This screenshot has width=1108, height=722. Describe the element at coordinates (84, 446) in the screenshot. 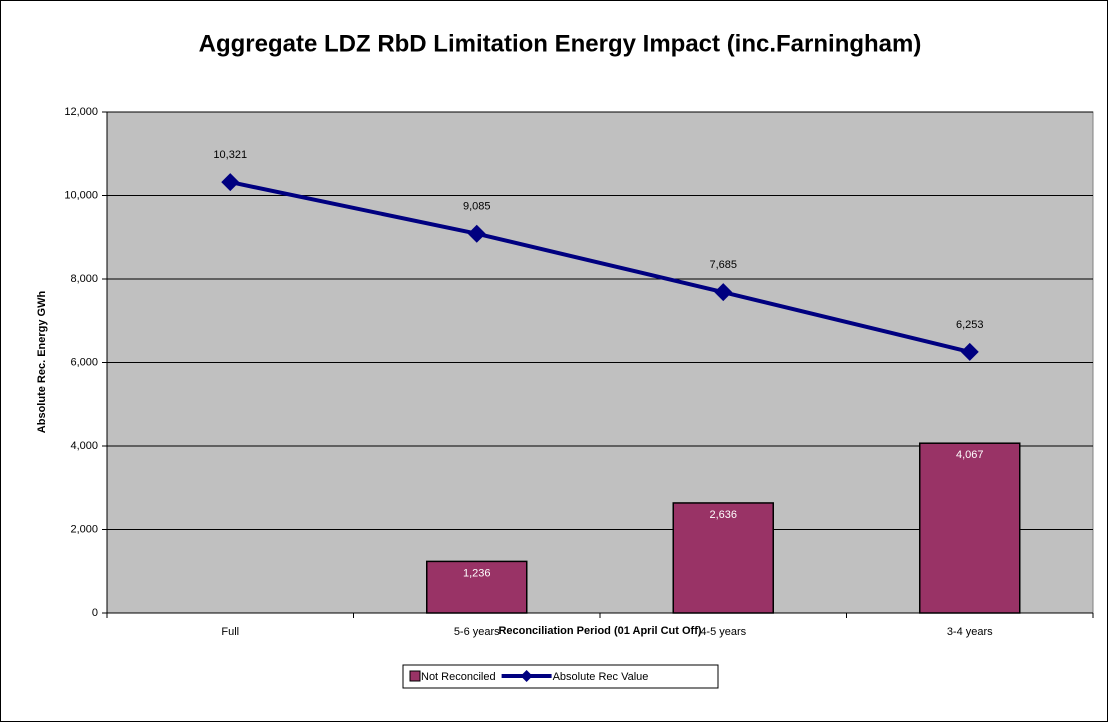

I see `y-tick-label: 4,000` at that location.